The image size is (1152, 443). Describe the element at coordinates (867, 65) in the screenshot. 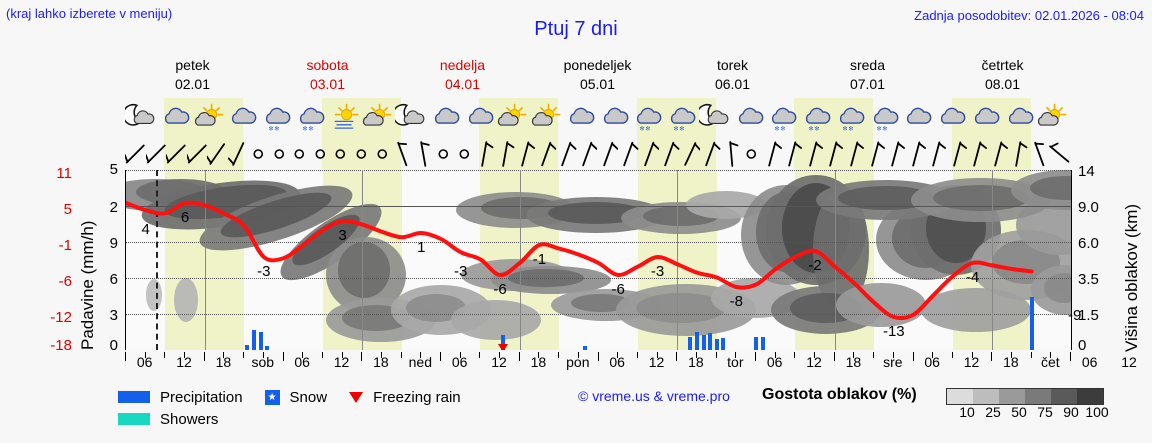

I see `day-name: sreda` at that location.